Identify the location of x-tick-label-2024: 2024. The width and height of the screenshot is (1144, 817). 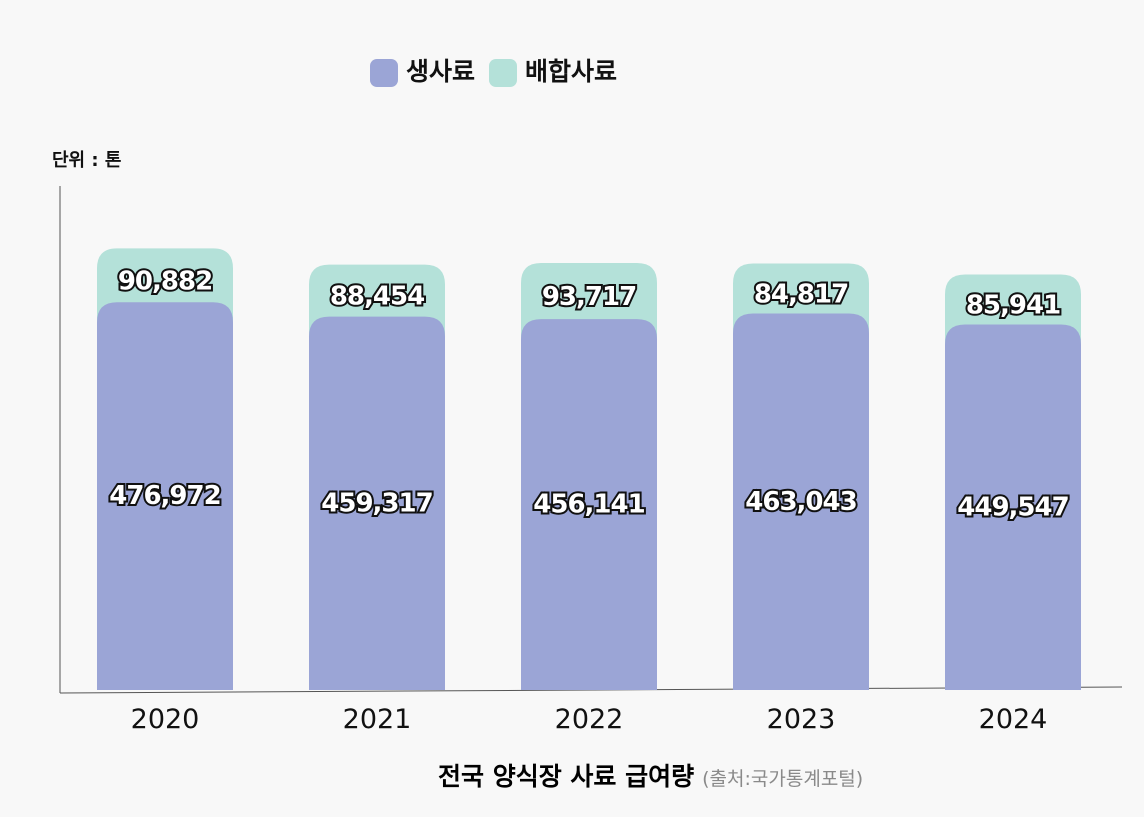
(1013, 719).